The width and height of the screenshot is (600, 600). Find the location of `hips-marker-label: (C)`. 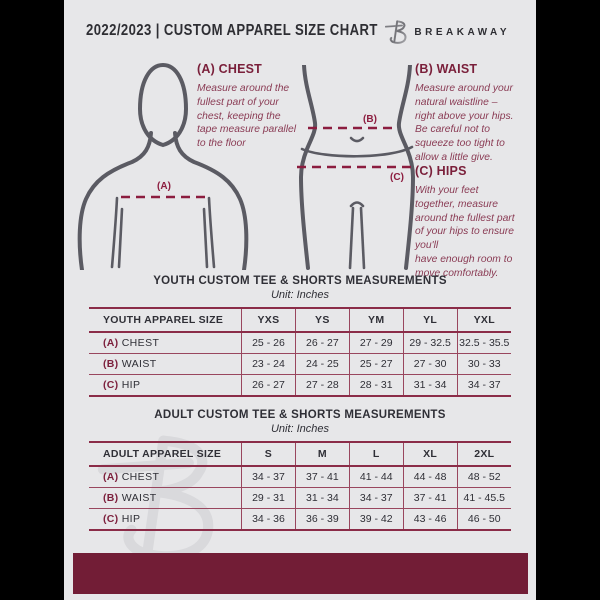

hips-marker-label: (C) is located at coordinates (397, 177).